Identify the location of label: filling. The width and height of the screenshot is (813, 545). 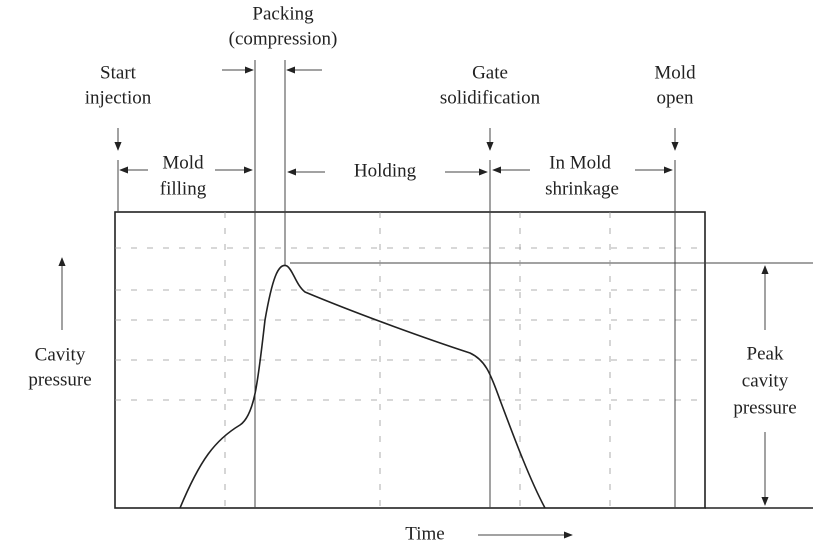
(183, 188).